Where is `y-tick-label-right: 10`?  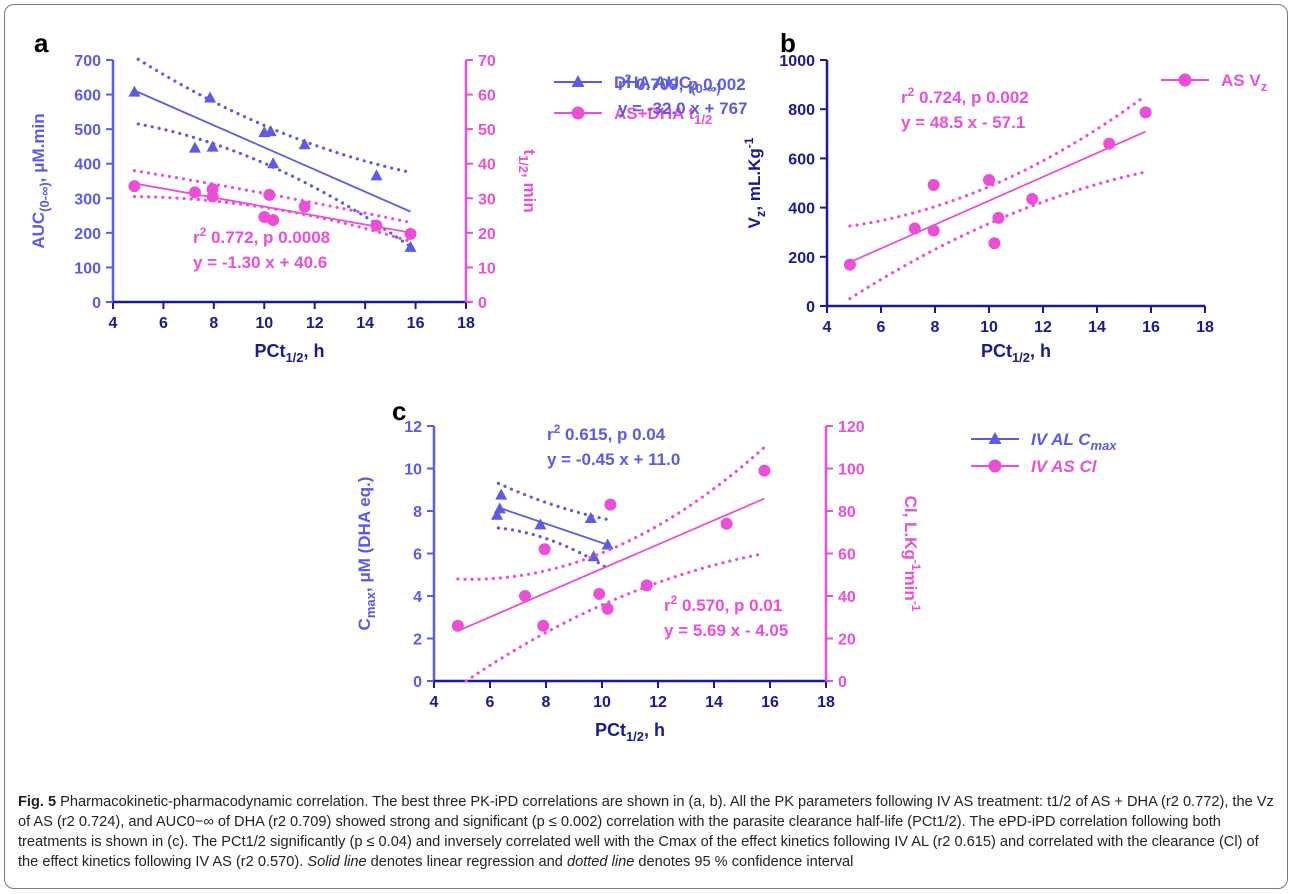
y-tick-label-right: 10 is located at coordinates (487, 268).